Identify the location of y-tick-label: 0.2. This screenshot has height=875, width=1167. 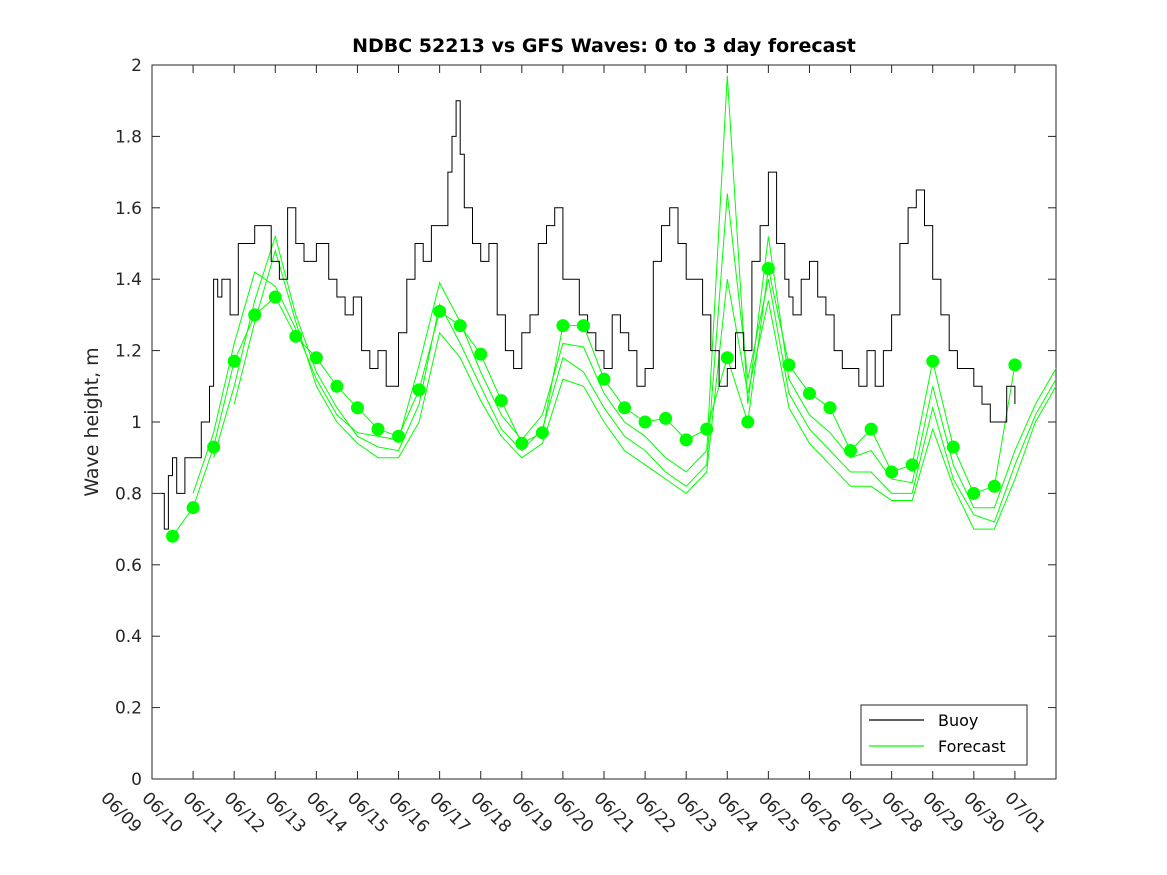
(128, 709).